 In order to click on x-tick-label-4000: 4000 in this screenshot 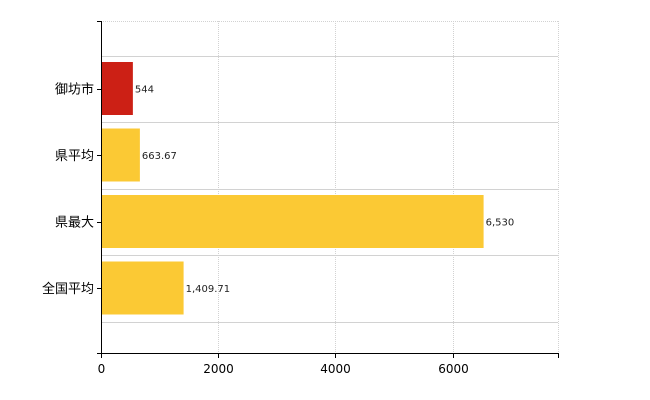, I will do `click(335, 369)`.